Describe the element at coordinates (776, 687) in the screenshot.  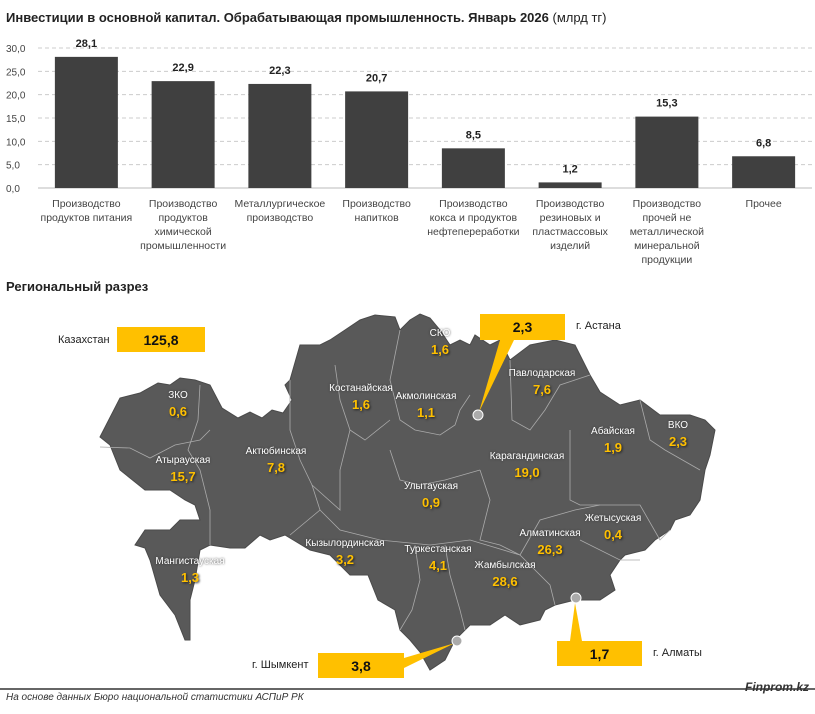
I see `brand-logo: Finprom.kz` at that location.